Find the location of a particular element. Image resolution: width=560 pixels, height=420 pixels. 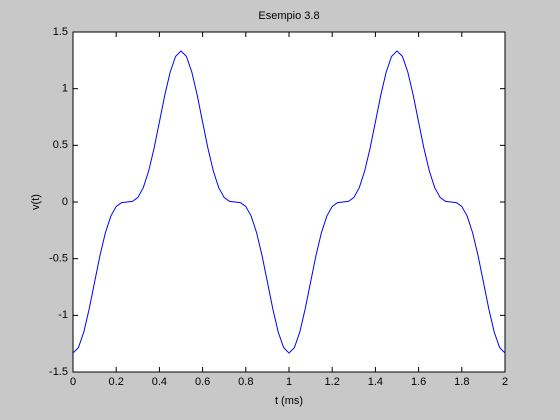

y-axis-label: v(t) is located at coordinates (36, 202).